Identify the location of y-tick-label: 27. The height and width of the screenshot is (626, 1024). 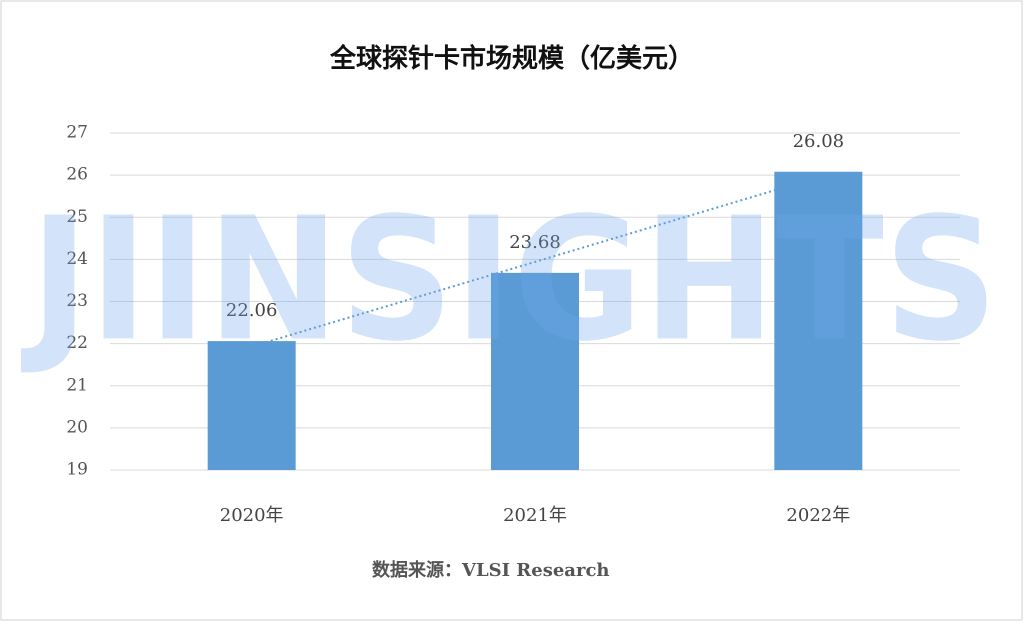
(77, 133).